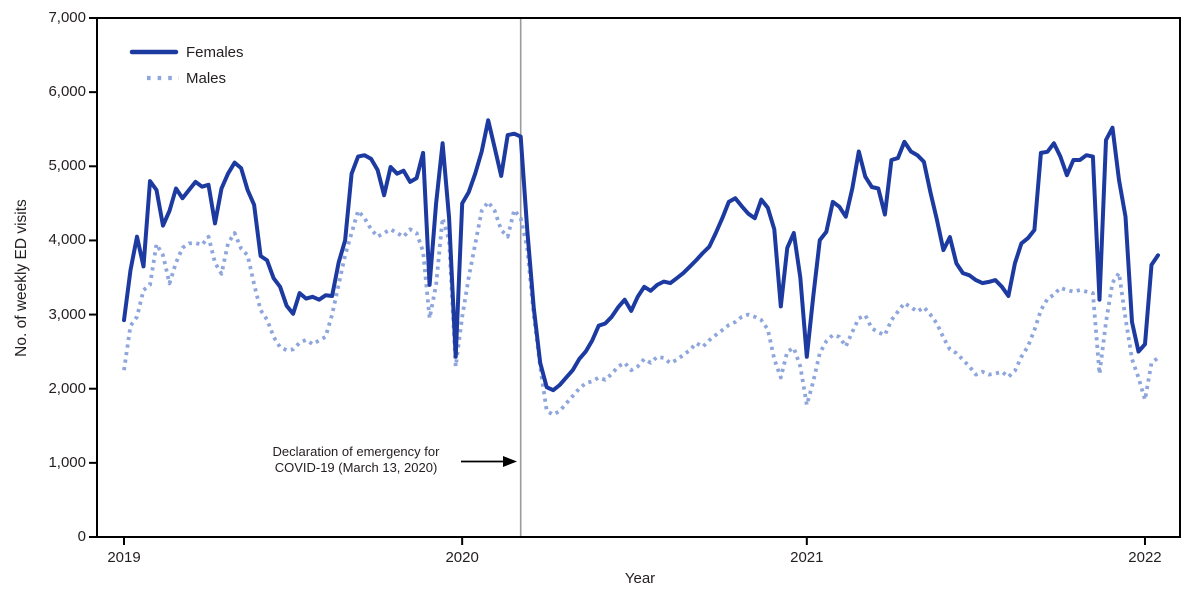  What do you see at coordinates (67, 314) in the screenshot?
I see `y-tick-label: 3,000` at bounding box center [67, 314].